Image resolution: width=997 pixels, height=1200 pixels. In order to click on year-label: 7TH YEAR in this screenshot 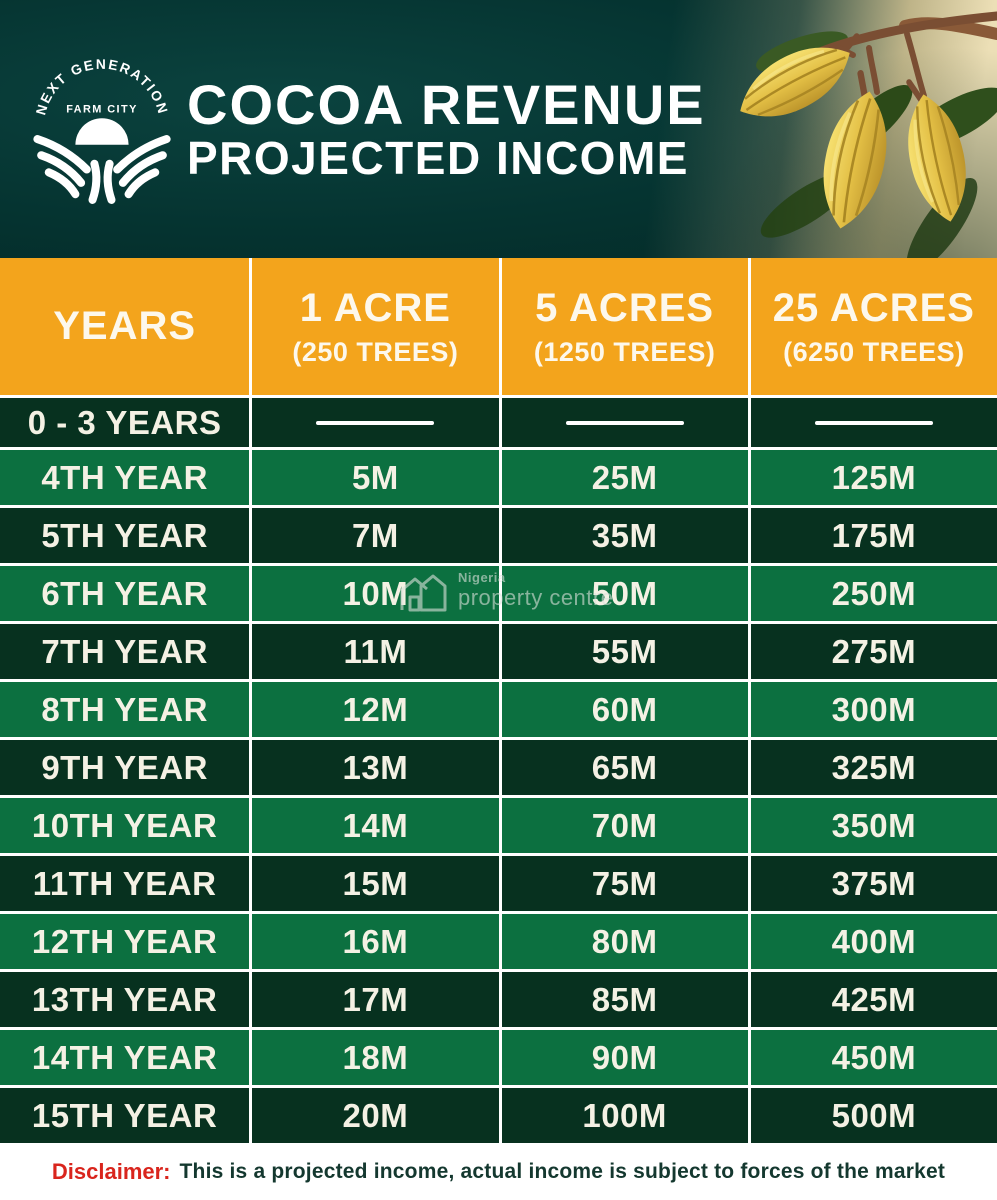, I will do `click(124, 651)`.